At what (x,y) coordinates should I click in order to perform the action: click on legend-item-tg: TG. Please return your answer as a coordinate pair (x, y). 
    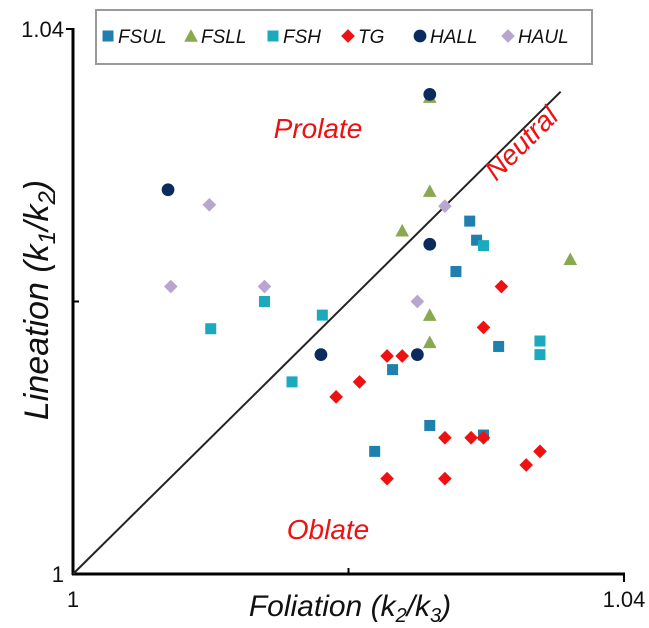
    Looking at the image, I should click on (362, 37).